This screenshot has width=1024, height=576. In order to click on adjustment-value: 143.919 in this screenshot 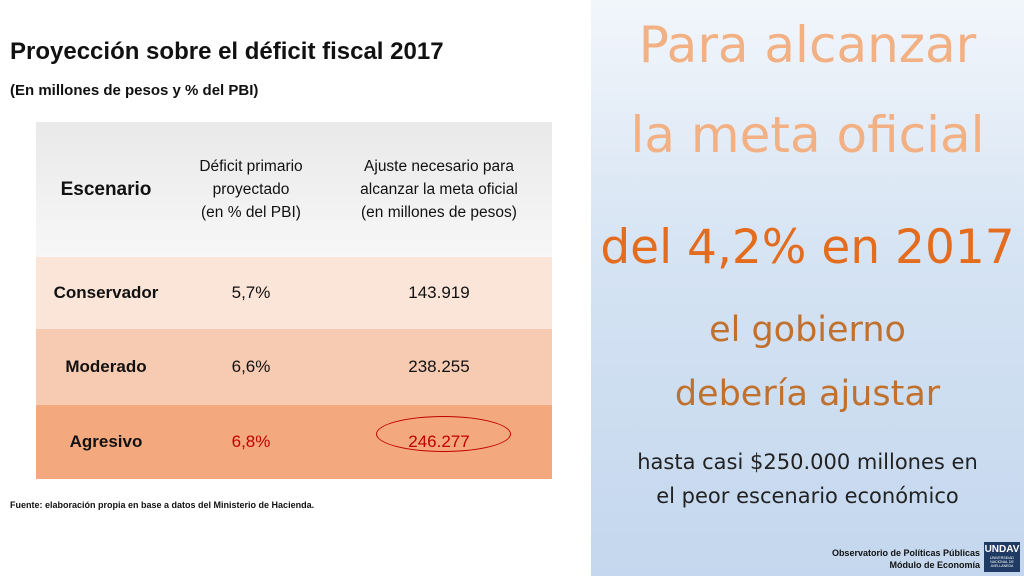, I will do `click(439, 292)`.